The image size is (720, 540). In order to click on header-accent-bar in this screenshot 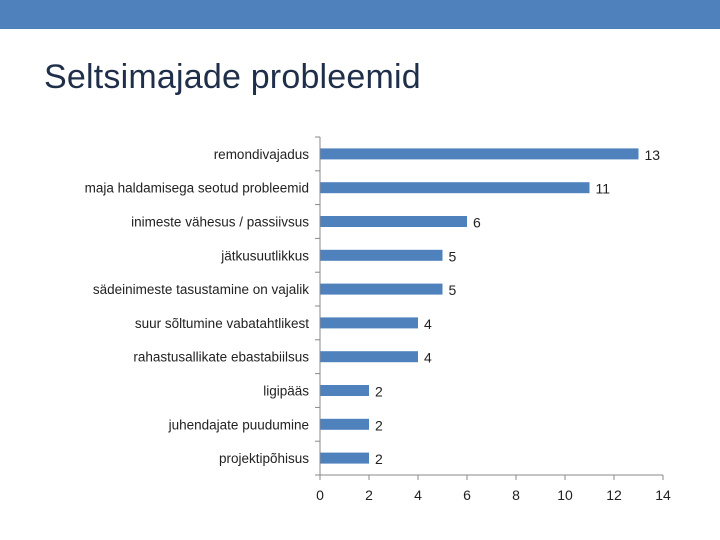, I will do `click(360, 14)`.